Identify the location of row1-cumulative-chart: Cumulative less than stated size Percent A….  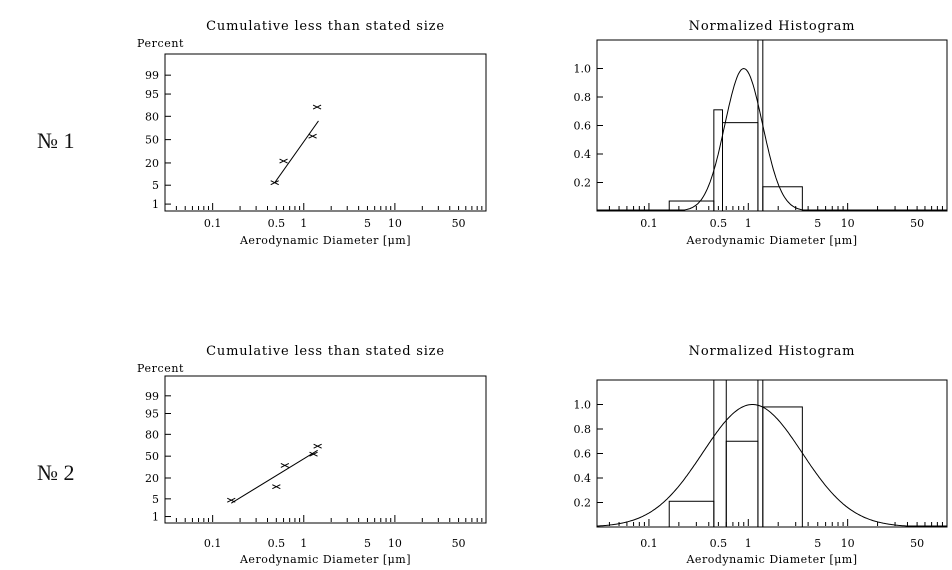
(312, 133).